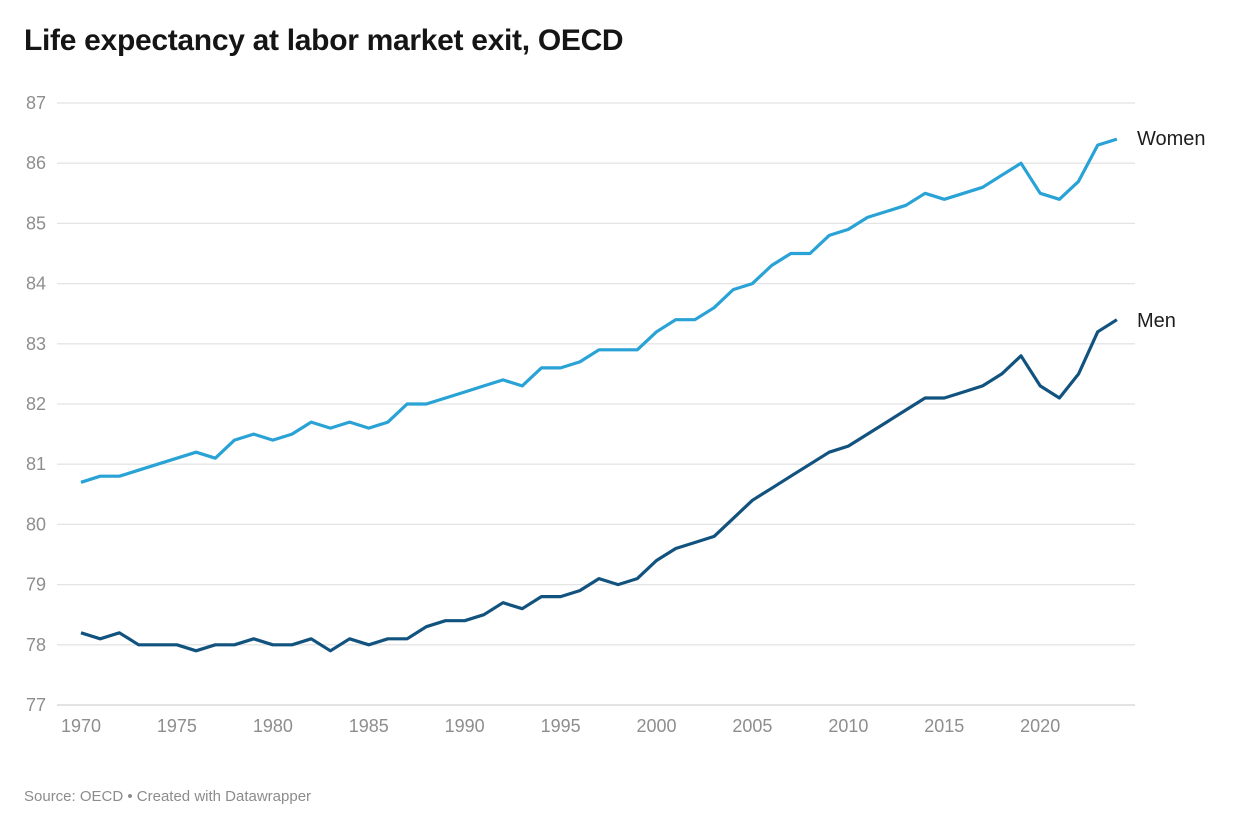 Image resolution: width=1240 pixels, height=830 pixels. What do you see at coordinates (36, 524) in the screenshot?
I see `y-tick-label-80: 80` at bounding box center [36, 524].